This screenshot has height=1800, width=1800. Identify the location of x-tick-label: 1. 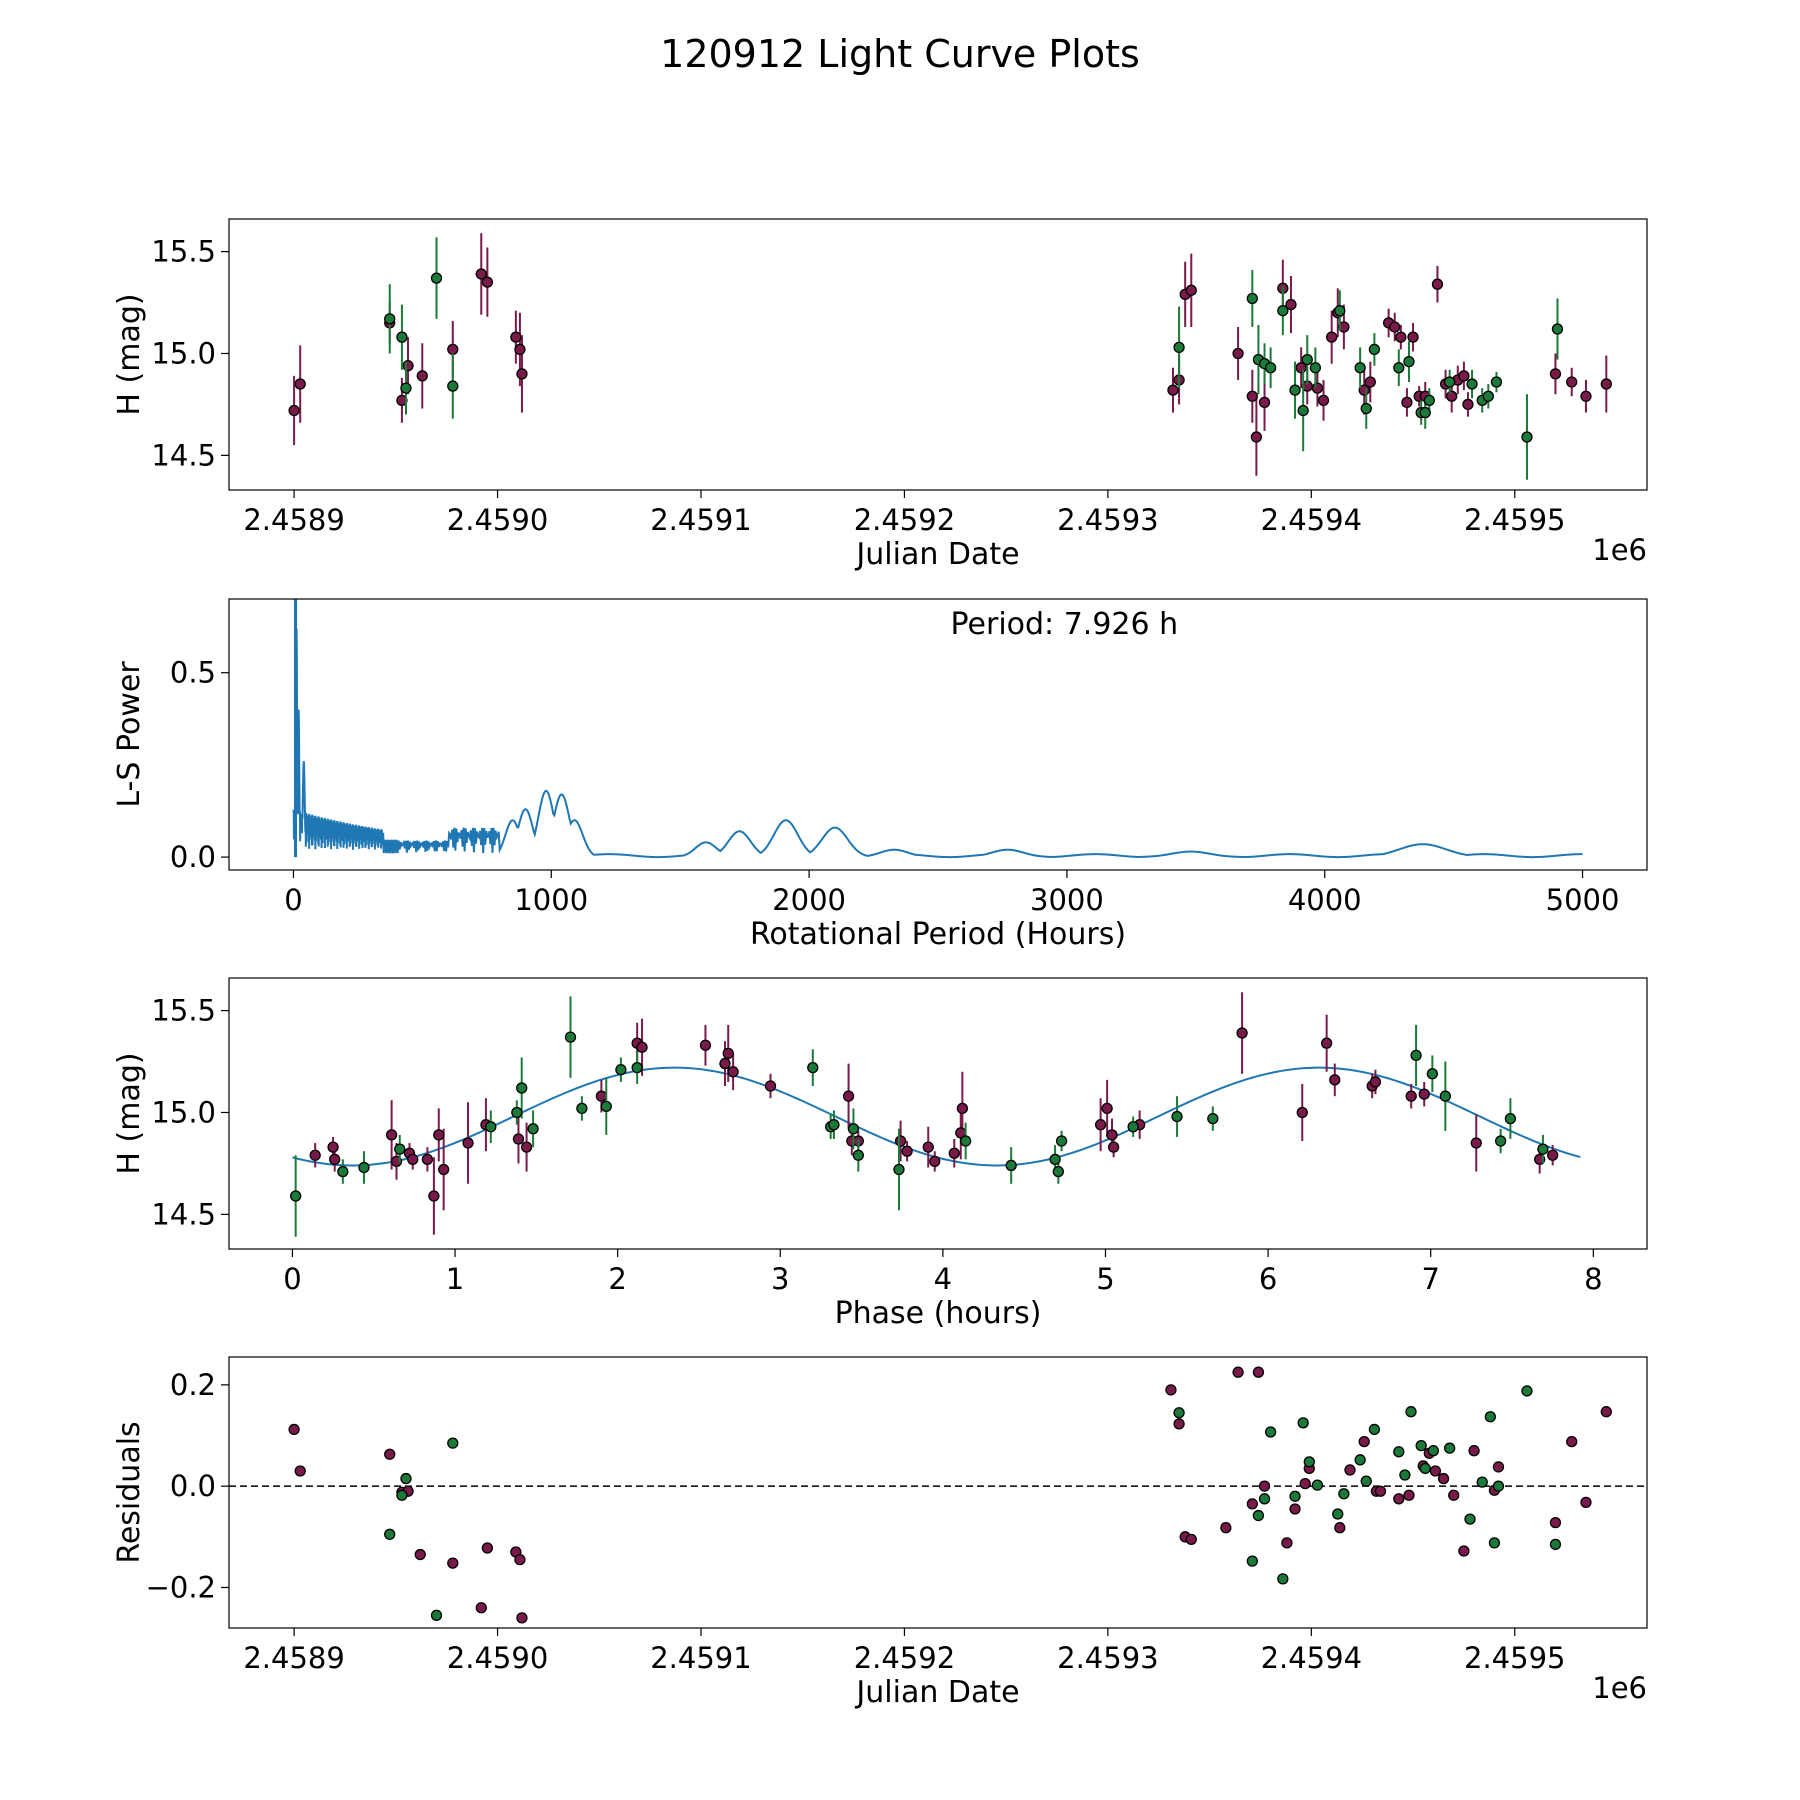
(455, 1279).